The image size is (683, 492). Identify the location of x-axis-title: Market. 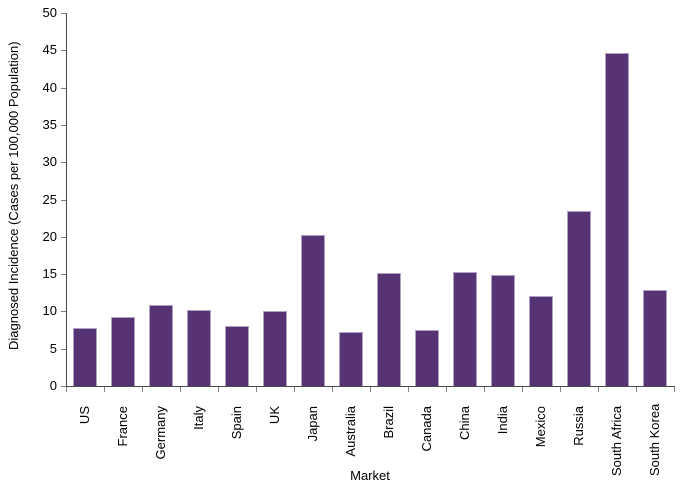
(370, 475).